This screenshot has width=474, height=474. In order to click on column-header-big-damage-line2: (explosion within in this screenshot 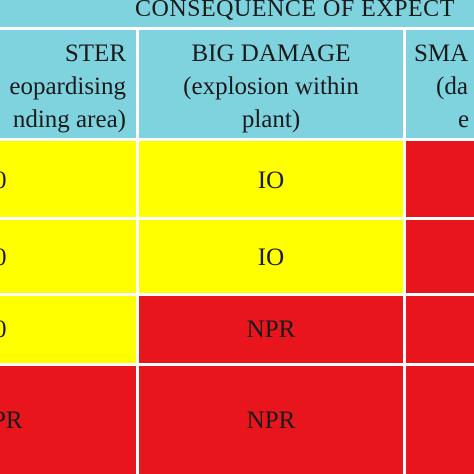, I will do `click(271, 86)`.